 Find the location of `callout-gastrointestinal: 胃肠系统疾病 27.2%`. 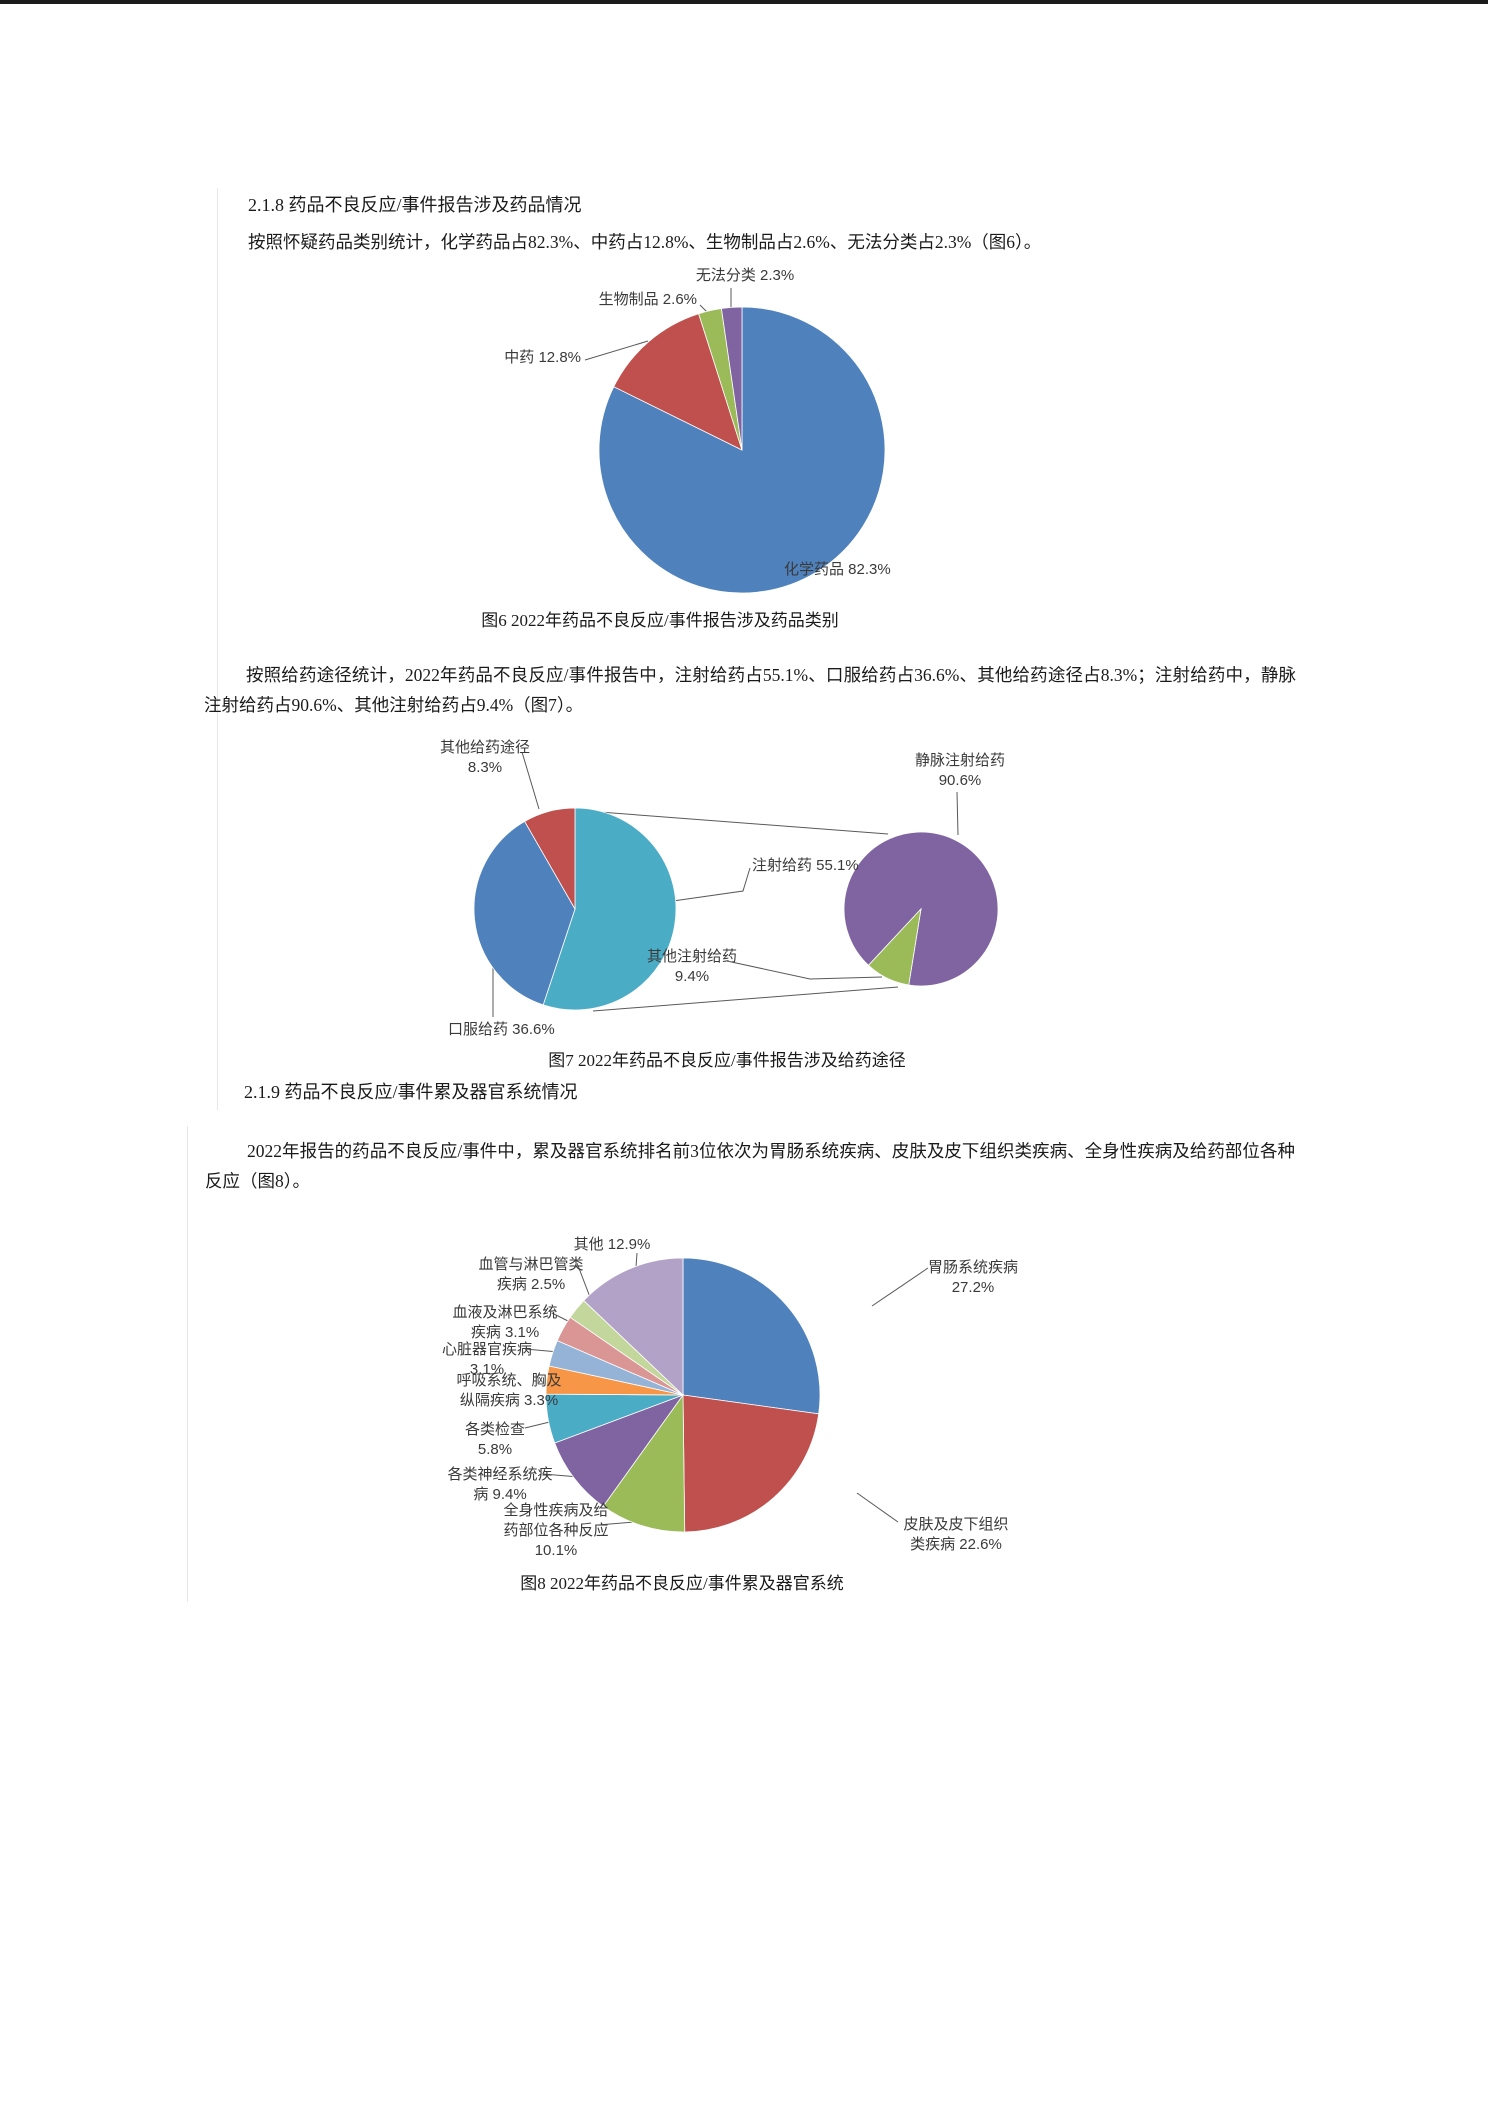

callout-gastrointestinal: 胃肠系统疾病 27.2% is located at coordinates (972, 1277).